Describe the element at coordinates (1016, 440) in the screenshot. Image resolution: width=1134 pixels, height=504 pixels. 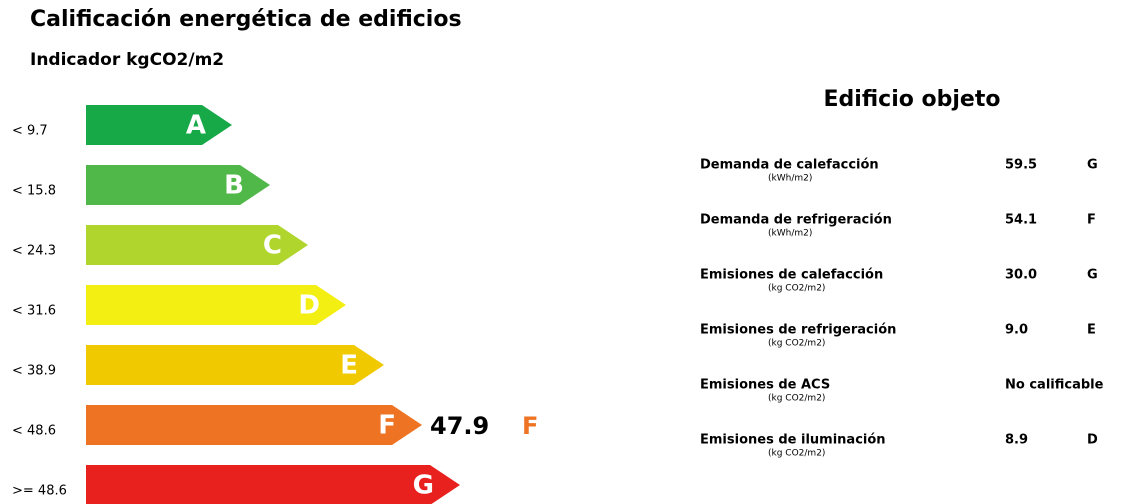
I see `item-value: 8.9` at that location.